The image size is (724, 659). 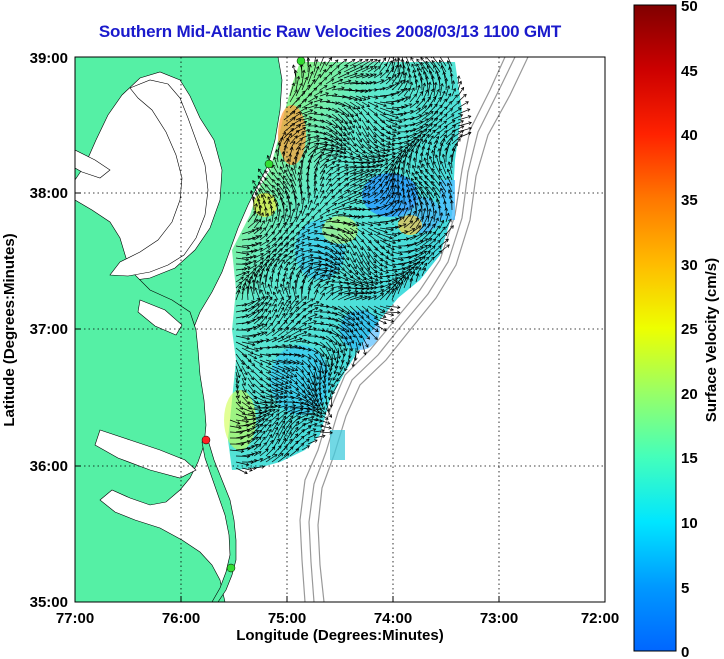 I want to click on x-tick-label: 72:00, so click(x=600, y=618).